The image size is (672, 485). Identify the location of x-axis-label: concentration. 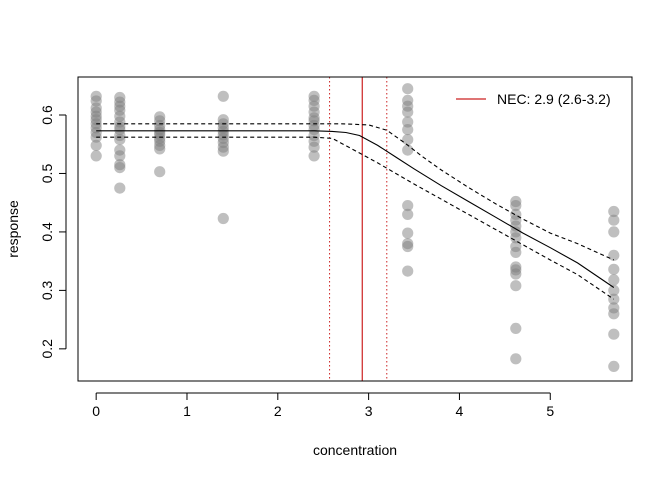
(355, 450).